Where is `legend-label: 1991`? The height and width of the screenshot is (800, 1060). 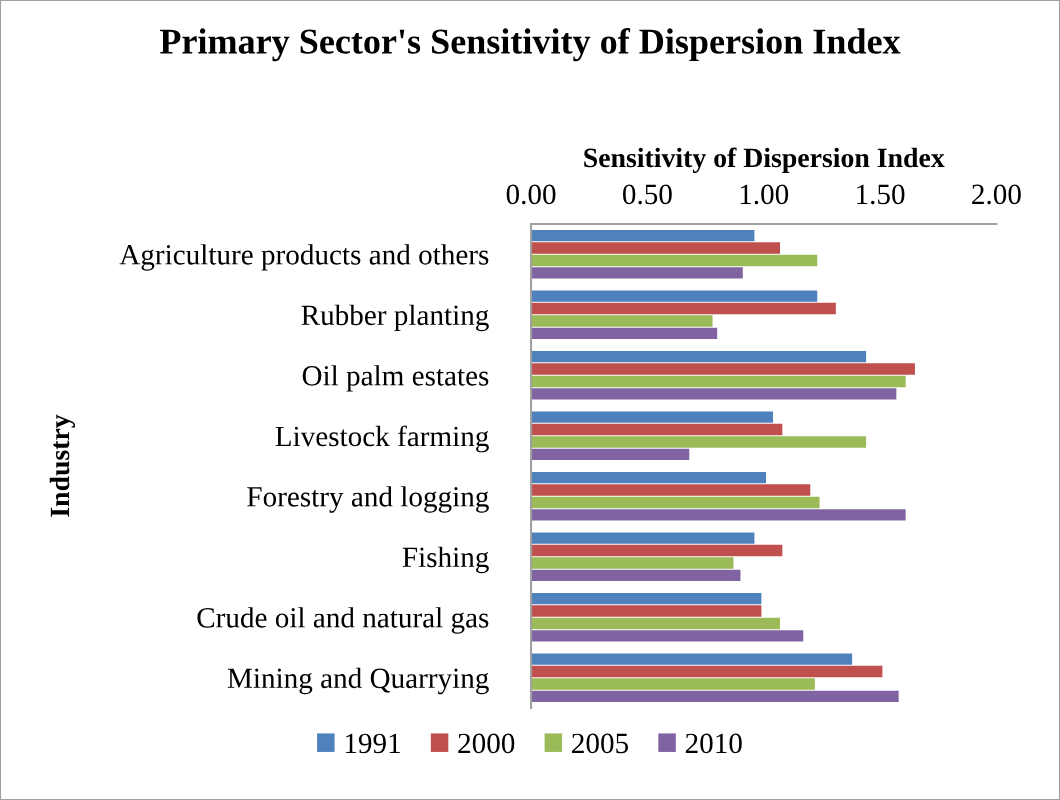 legend-label: 1991 is located at coordinates (372, 743).